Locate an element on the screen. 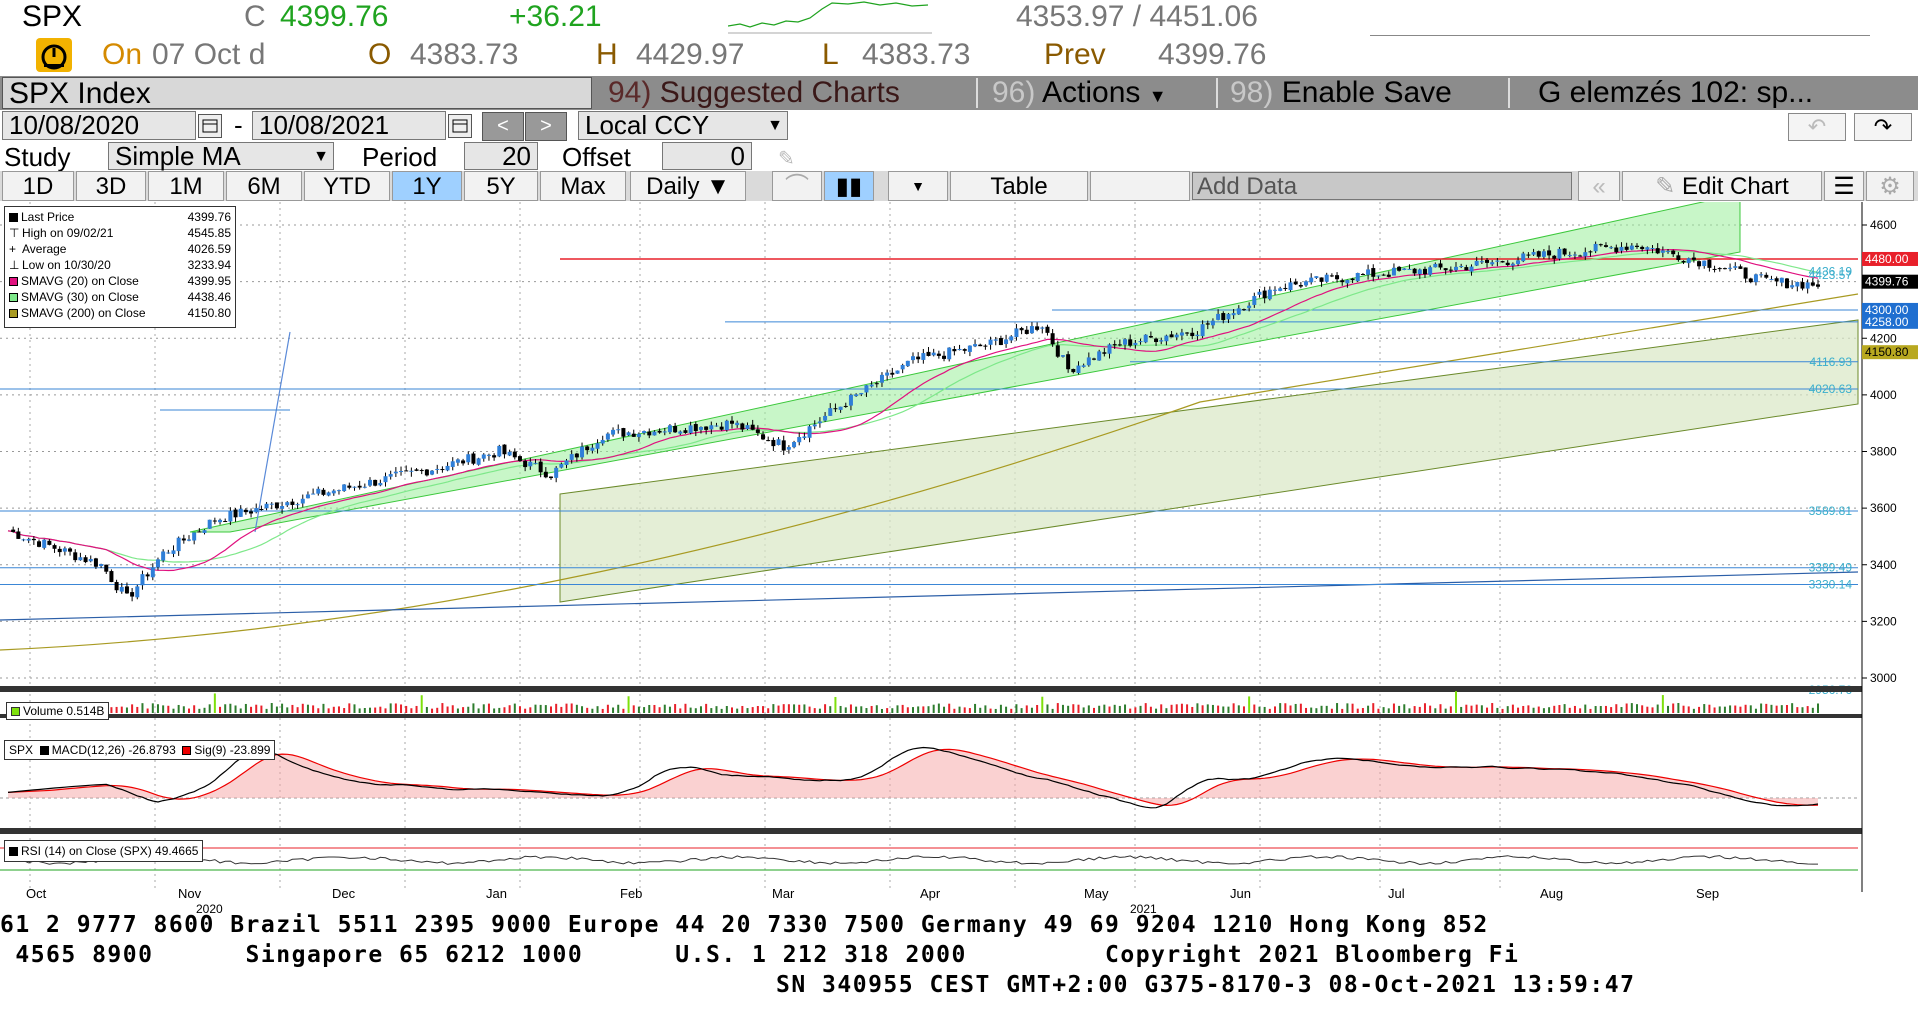 The width and height of the screenshot is (1918, 1025). candle-chart-icon: ▮▮ is located at coordinates (849, 186).